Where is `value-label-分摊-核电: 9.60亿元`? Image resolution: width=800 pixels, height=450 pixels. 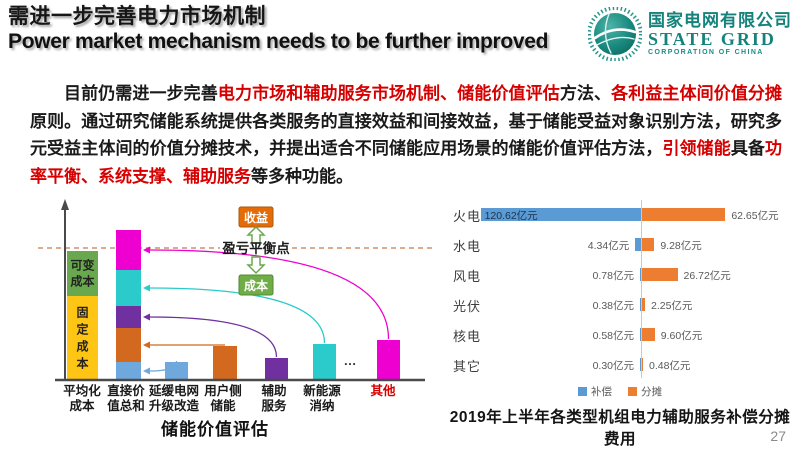
value-label-分摊-核电: 9.60亿元 is located at coordinates (681, 336).